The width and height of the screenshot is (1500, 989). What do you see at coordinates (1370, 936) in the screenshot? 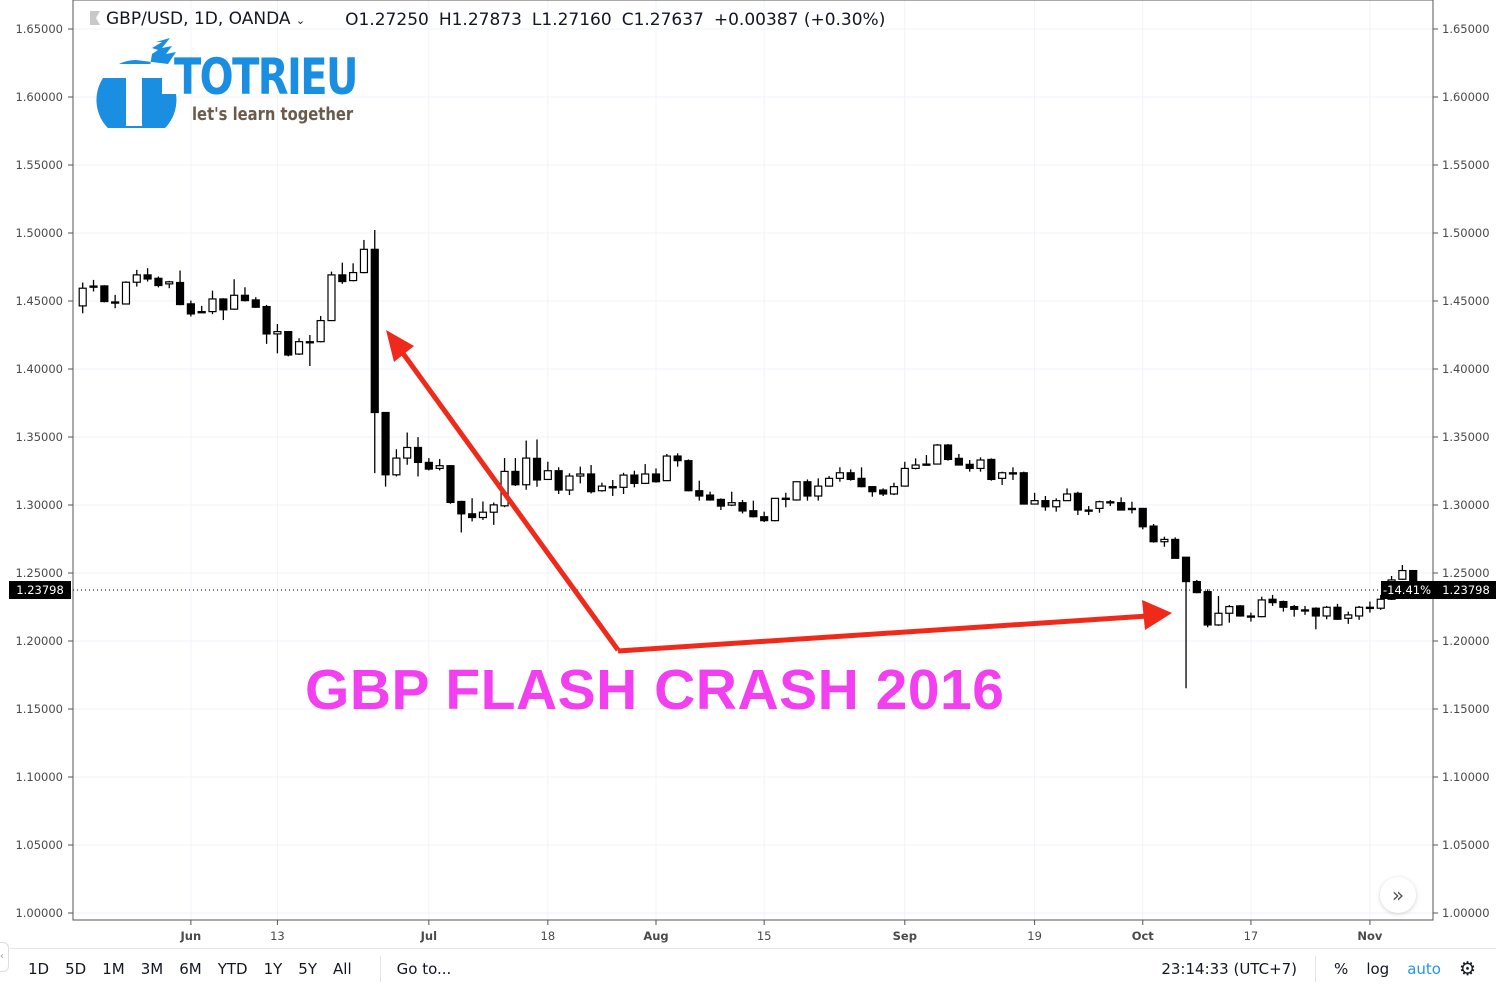
I see `x-tick-label: Nov` at bounding box center [1370, 936].